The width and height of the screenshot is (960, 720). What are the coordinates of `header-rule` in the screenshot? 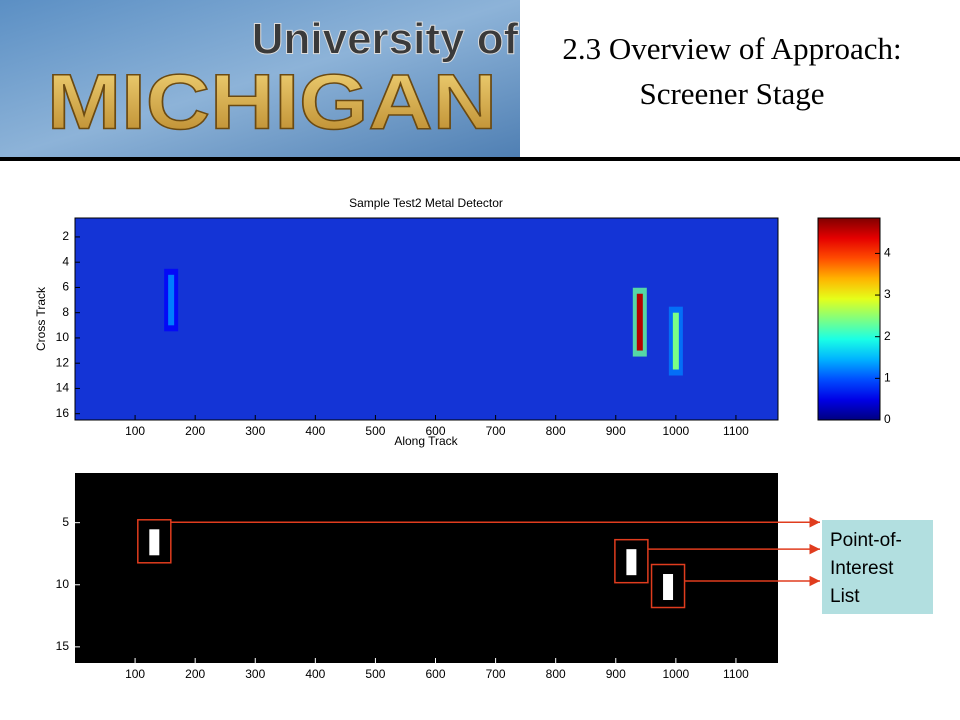 It's located at (480, 159).